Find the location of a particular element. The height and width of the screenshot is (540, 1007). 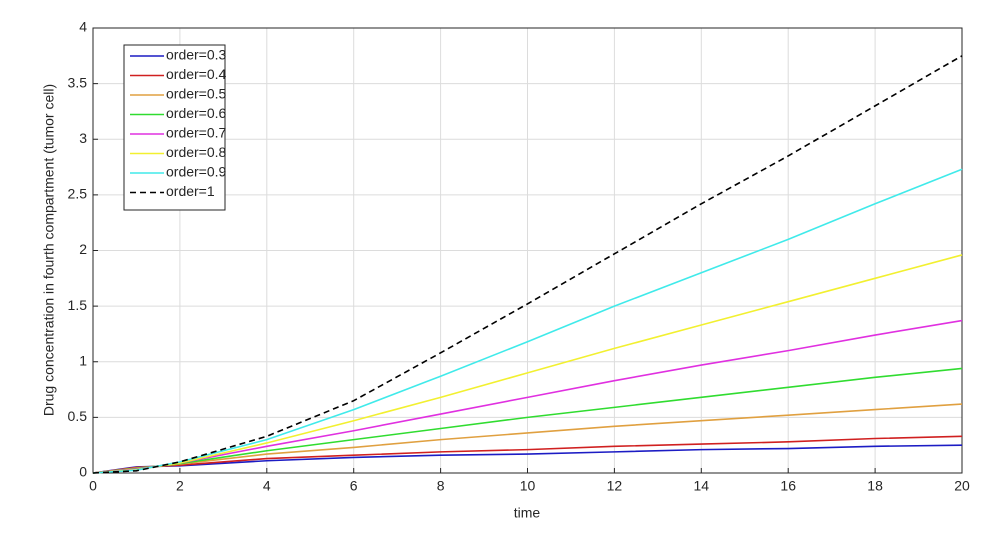

y-tick-label: 3.5 is located at coordinates (78, 82).